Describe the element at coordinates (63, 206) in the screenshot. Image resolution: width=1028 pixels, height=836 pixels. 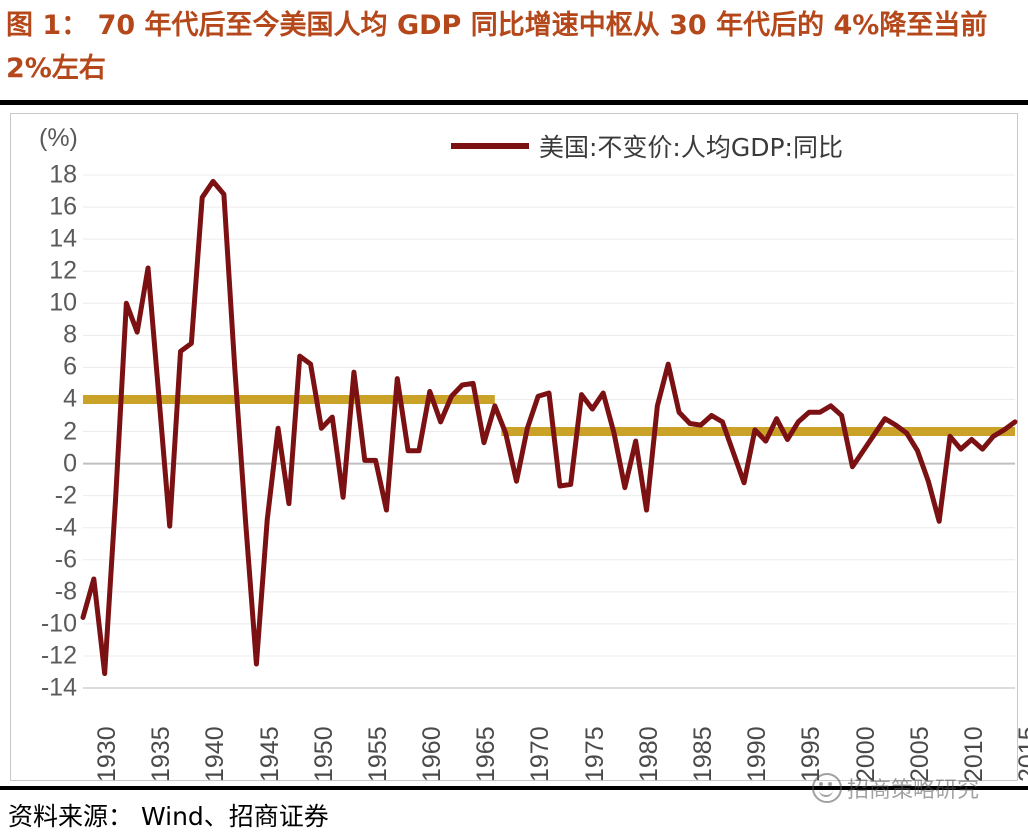
I see `y-tick-label: 16` at that location.